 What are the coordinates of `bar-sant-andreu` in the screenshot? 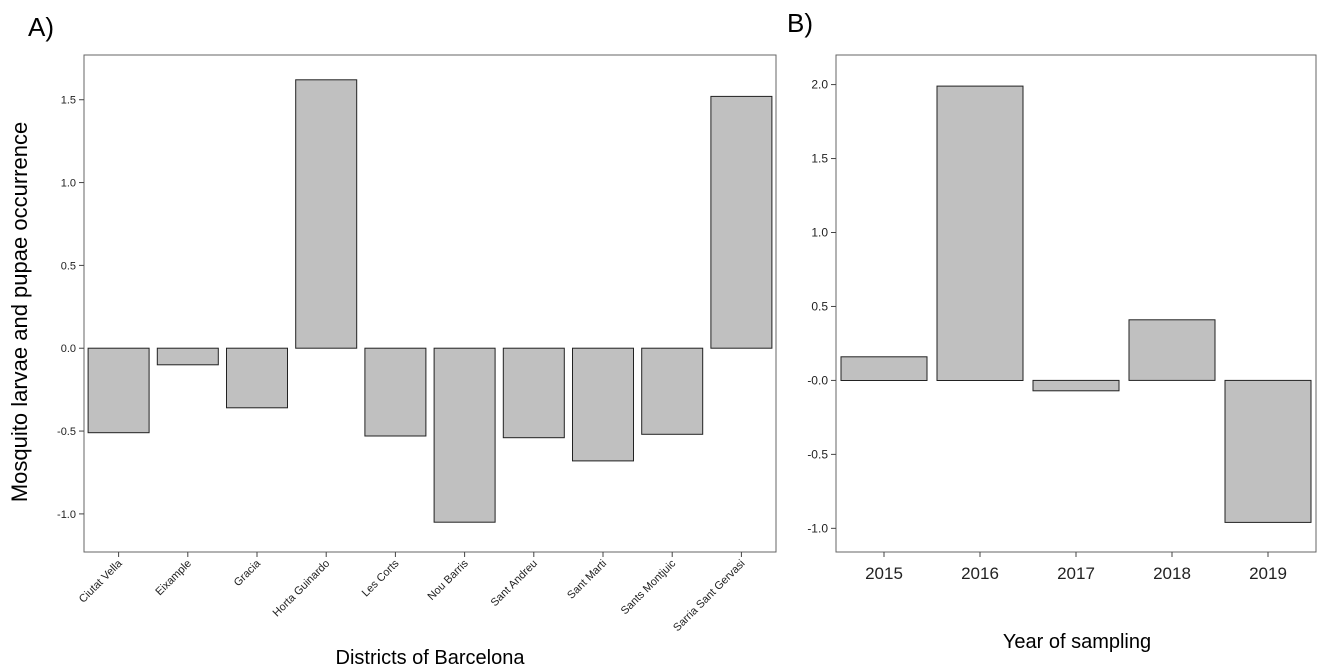 It's located at (533, 393).